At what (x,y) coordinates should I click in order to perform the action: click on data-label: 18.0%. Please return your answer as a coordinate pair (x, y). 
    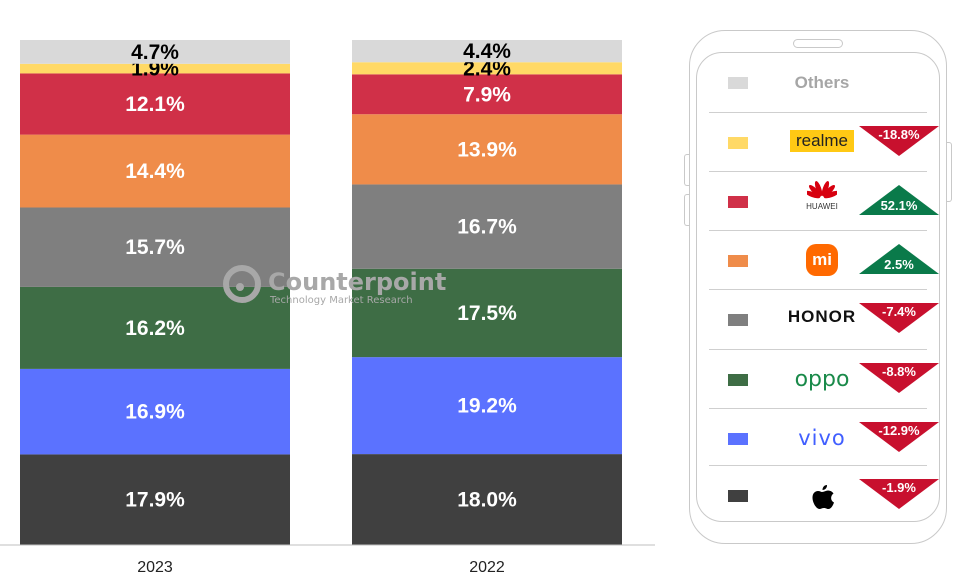
    Looking at the image, I should click on (487, 500).